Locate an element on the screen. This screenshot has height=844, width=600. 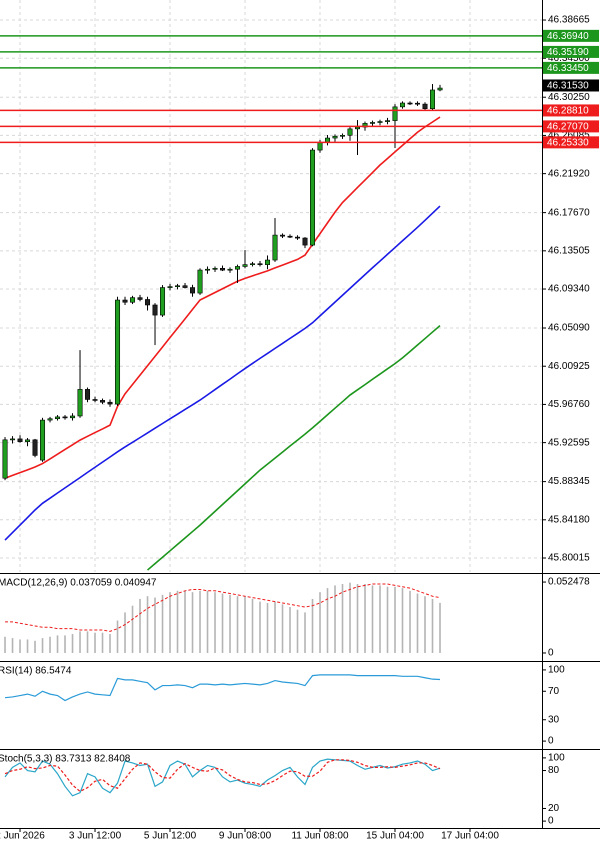
level-label: 46.33450 is located at coordinates (568, 68).